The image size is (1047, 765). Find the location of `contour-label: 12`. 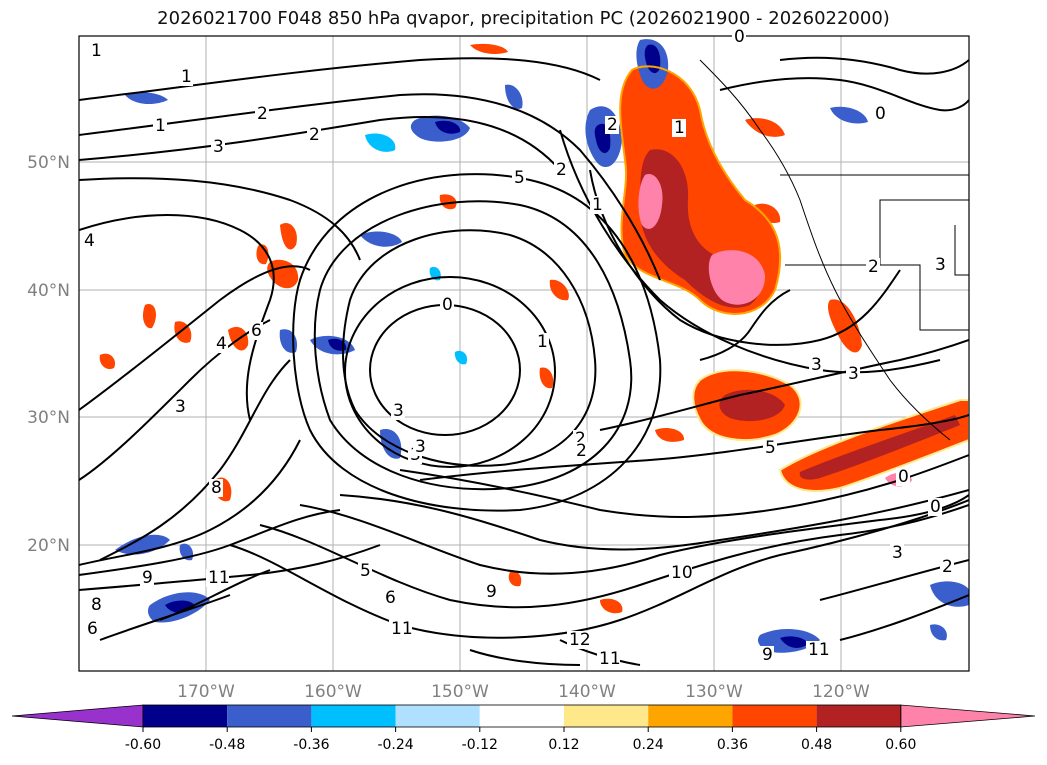

contour-label: 12 is located at coordinates (580, 640).